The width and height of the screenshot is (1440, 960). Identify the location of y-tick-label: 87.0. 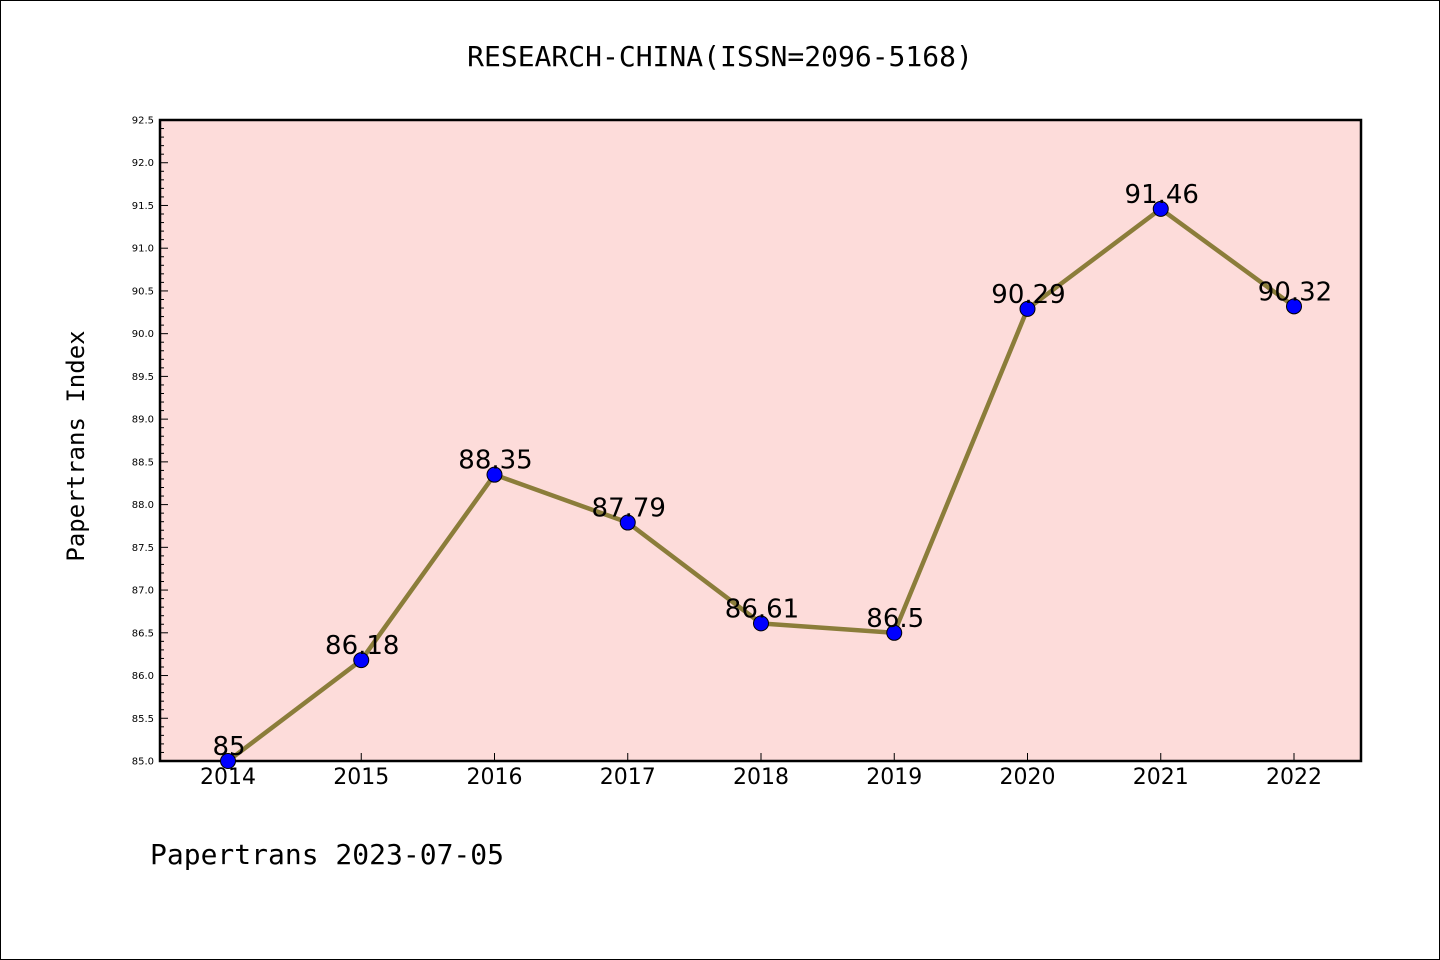
(143, 591).